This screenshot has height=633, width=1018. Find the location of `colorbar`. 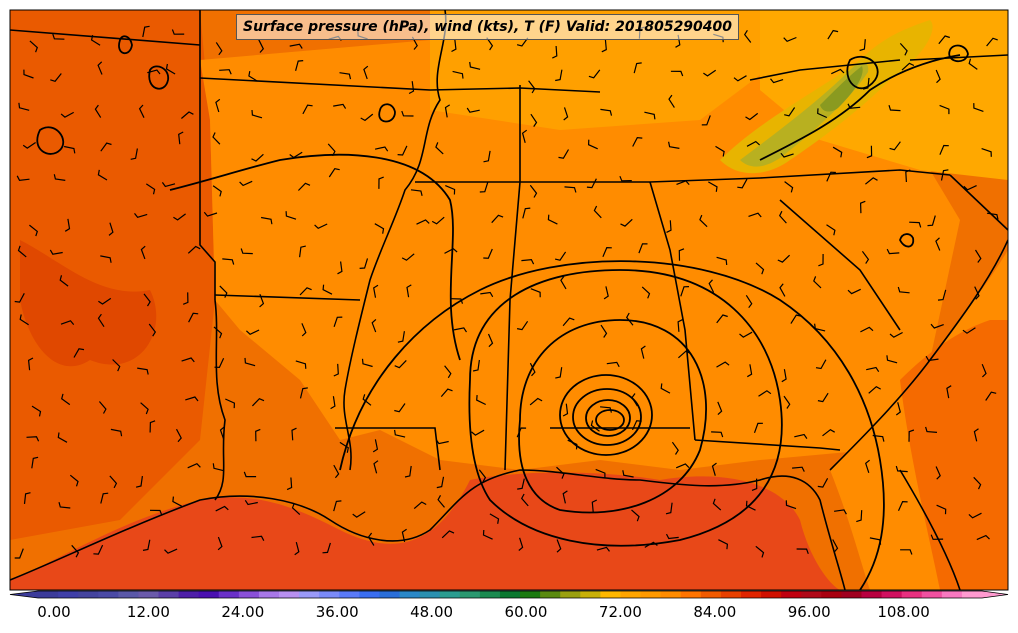

colorbar is located at coordinates (509, 594).